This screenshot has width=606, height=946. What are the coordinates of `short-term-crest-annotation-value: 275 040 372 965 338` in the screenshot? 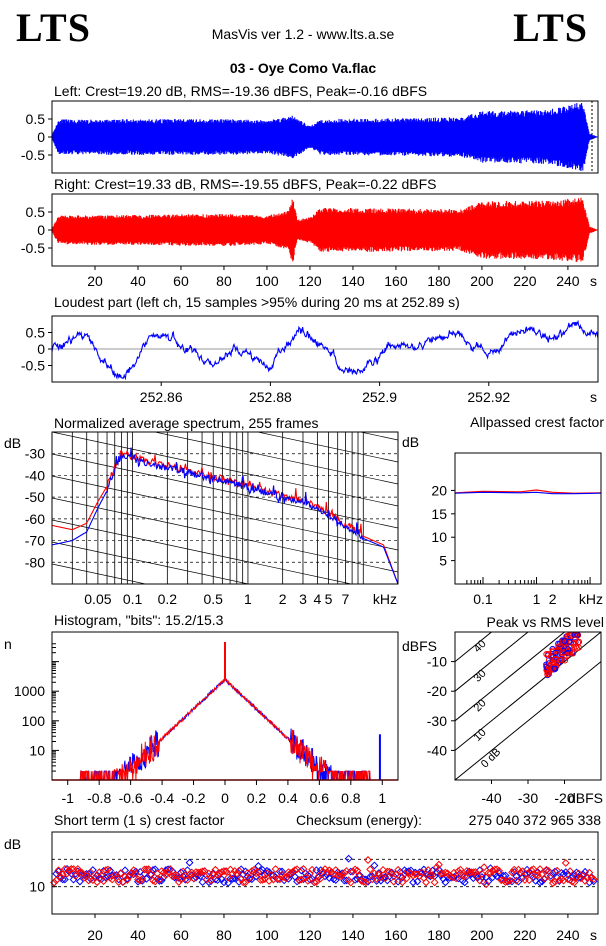 It's located at (535, 820).